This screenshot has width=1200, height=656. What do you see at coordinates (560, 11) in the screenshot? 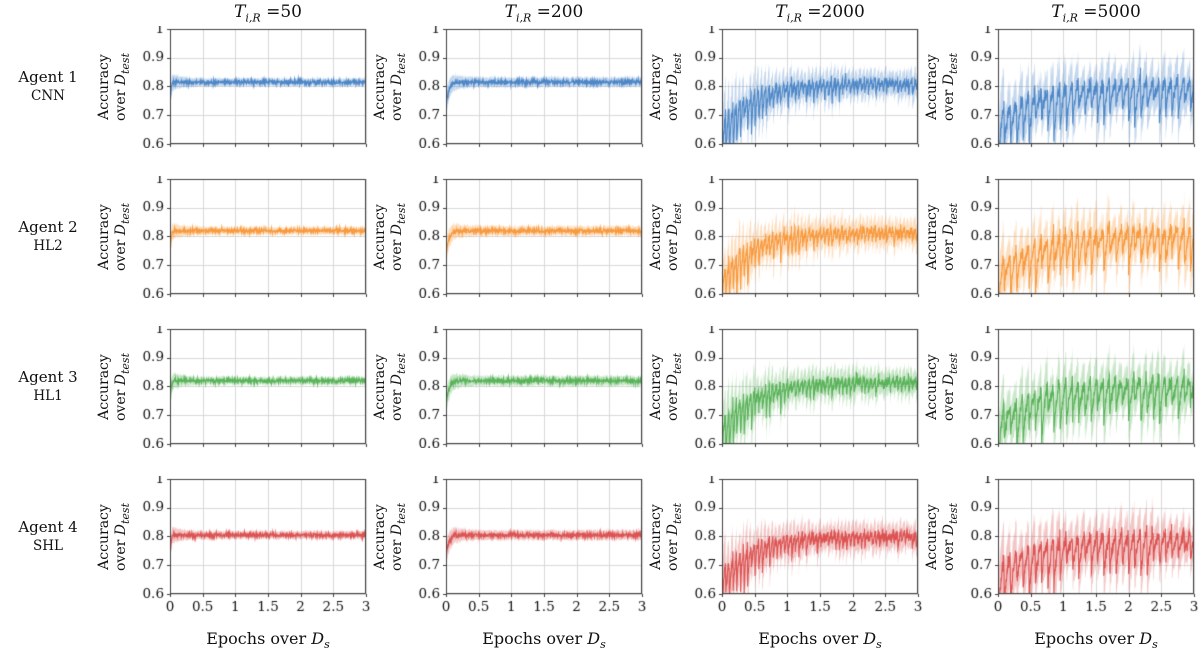
I see `title-value: =200` at bounding box center [560, 11].